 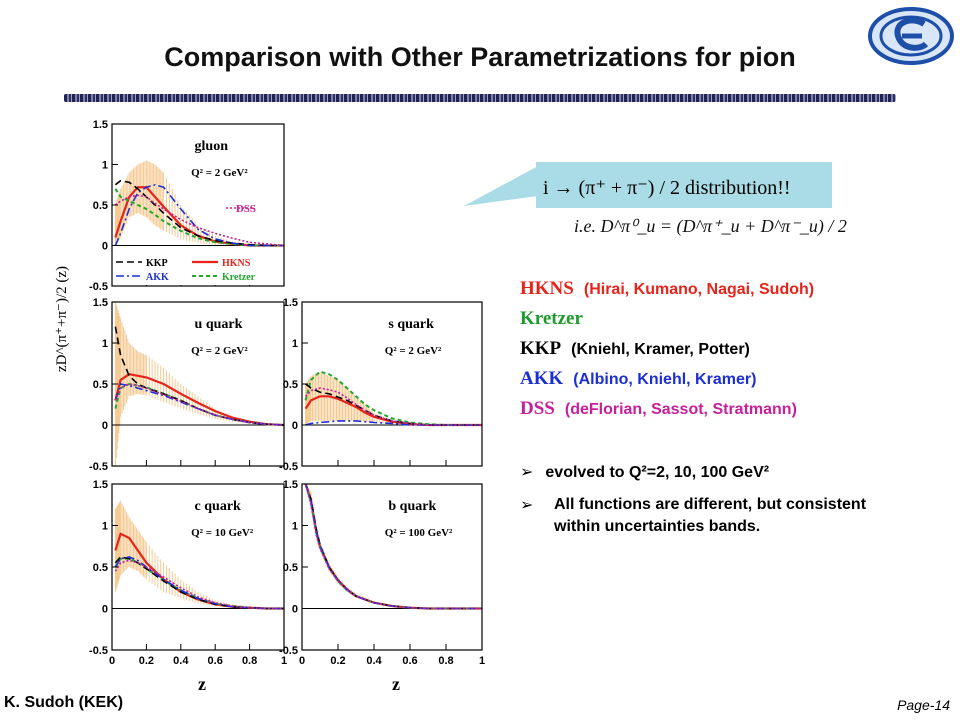 I want to click on legend-bg, so click(x=198, y=269).